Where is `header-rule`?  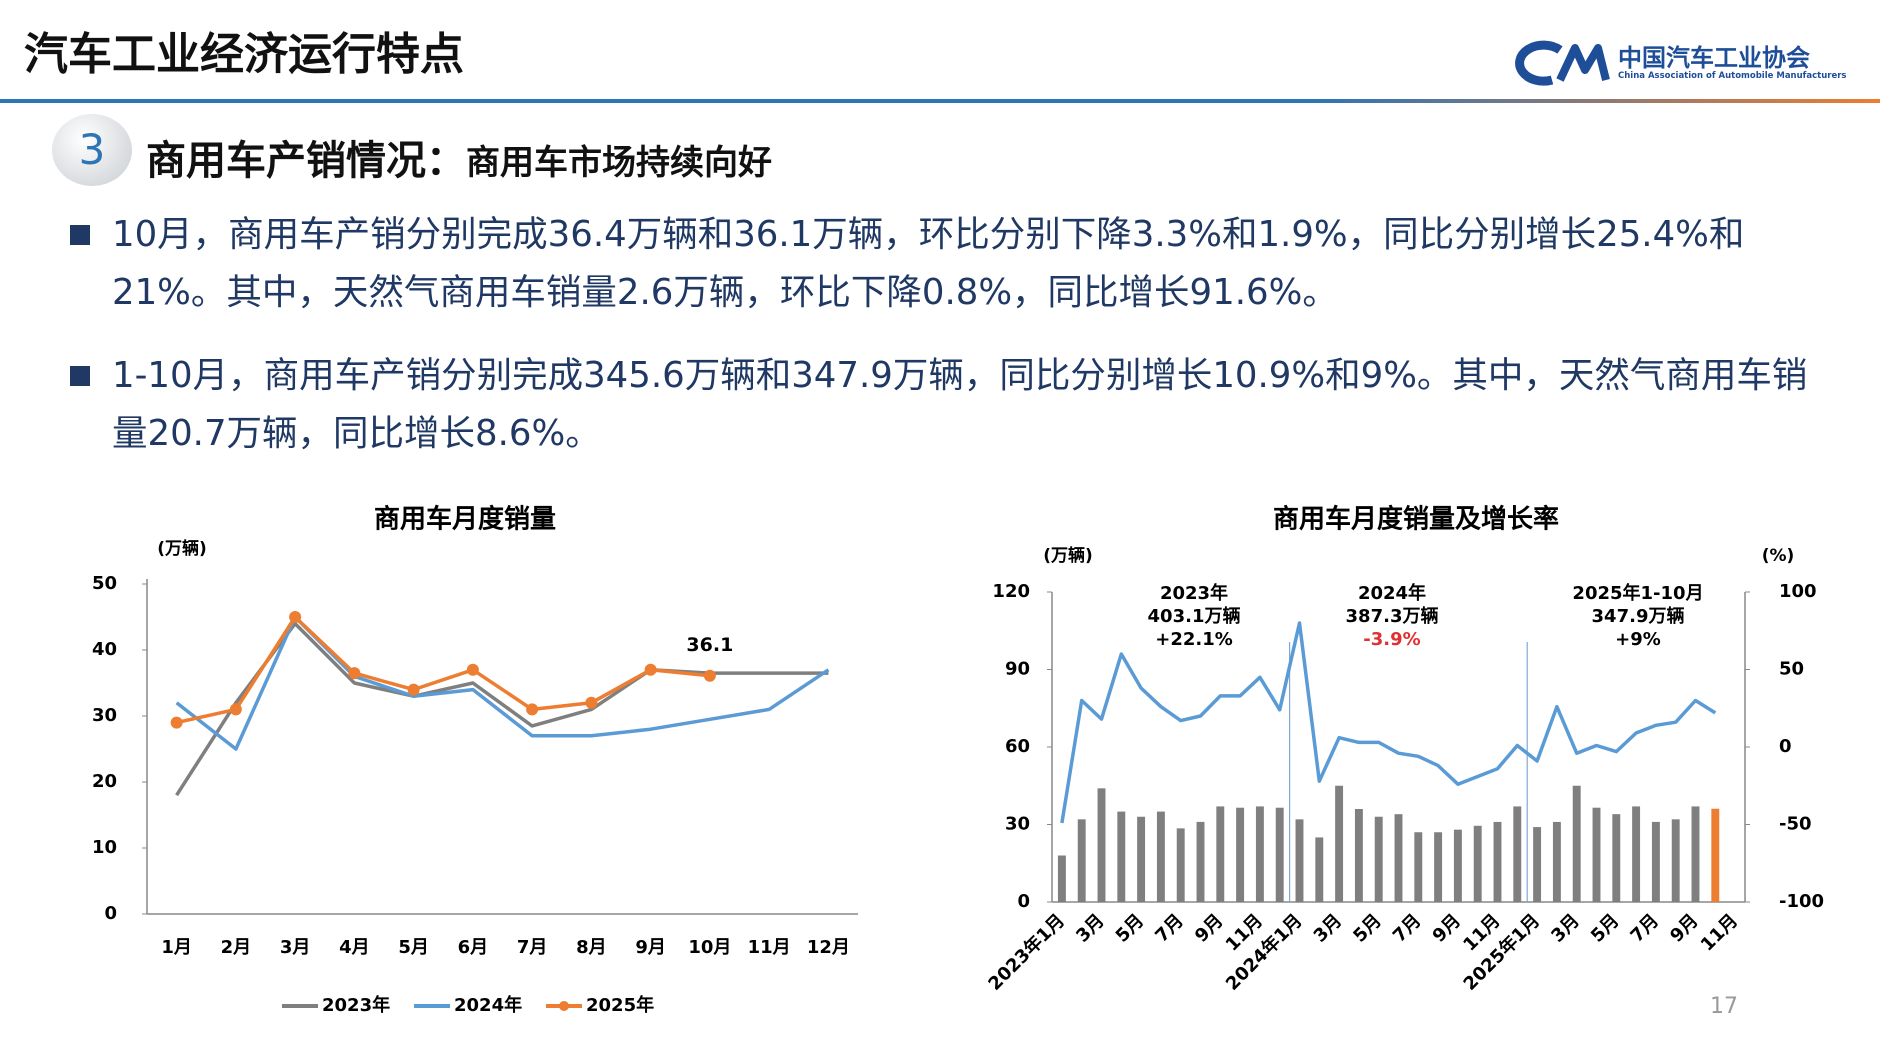 header-rule is located at coordinates (940, 101).